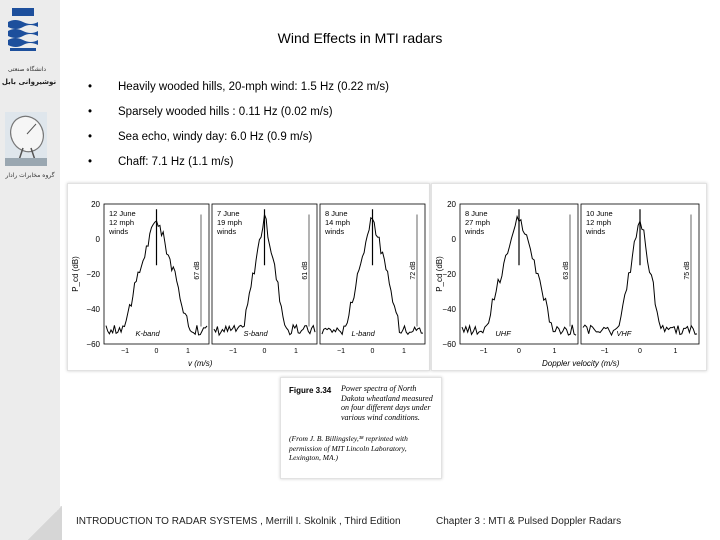  I want to click on dynamic-range-label: 72 dB, so click(413, 270).